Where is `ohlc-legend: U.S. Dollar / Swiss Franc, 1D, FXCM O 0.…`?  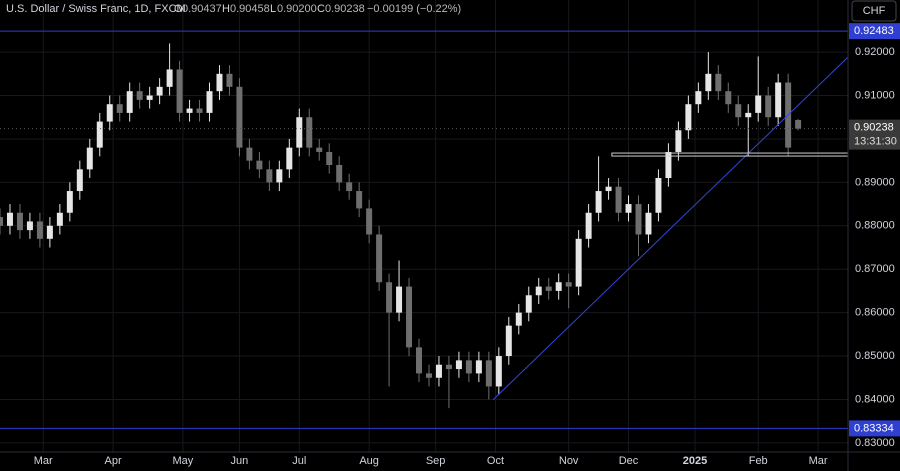 ohlc-legend: U.S. Dollar / Swiss Franc, 1D, FXCM O 0.… is located at coordinates (233, 9).